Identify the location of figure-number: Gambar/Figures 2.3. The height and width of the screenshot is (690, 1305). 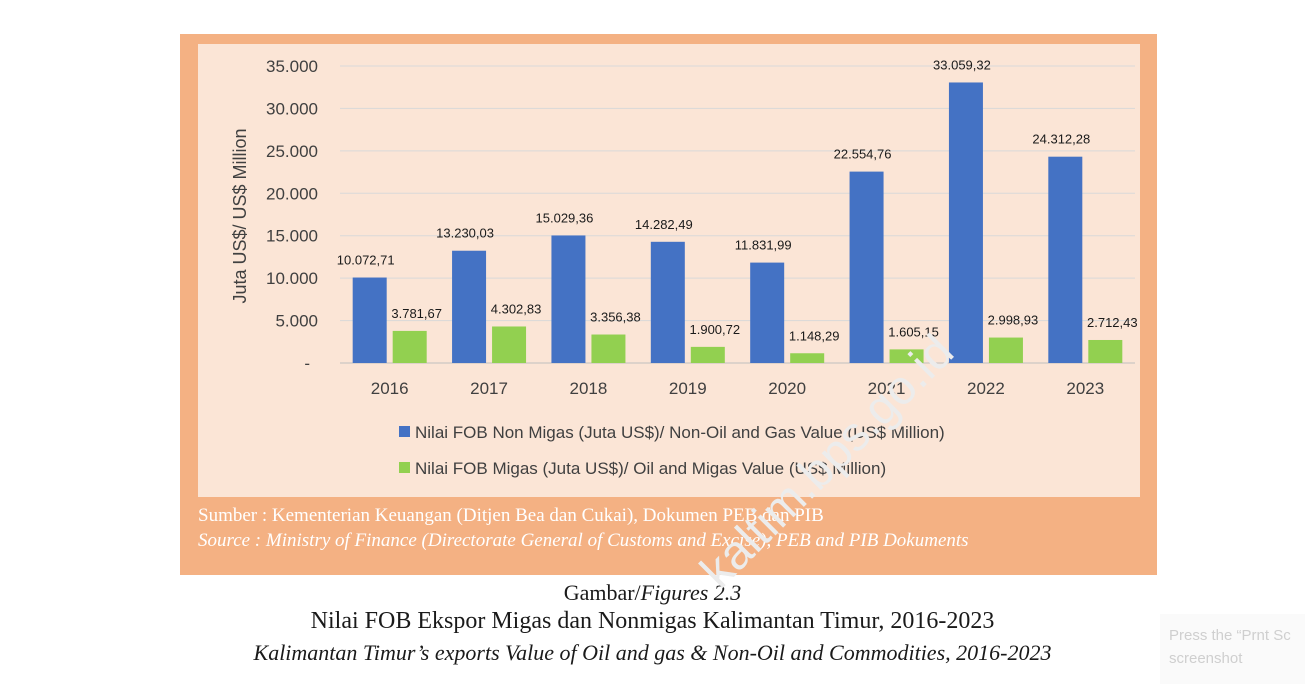
(652, 593).